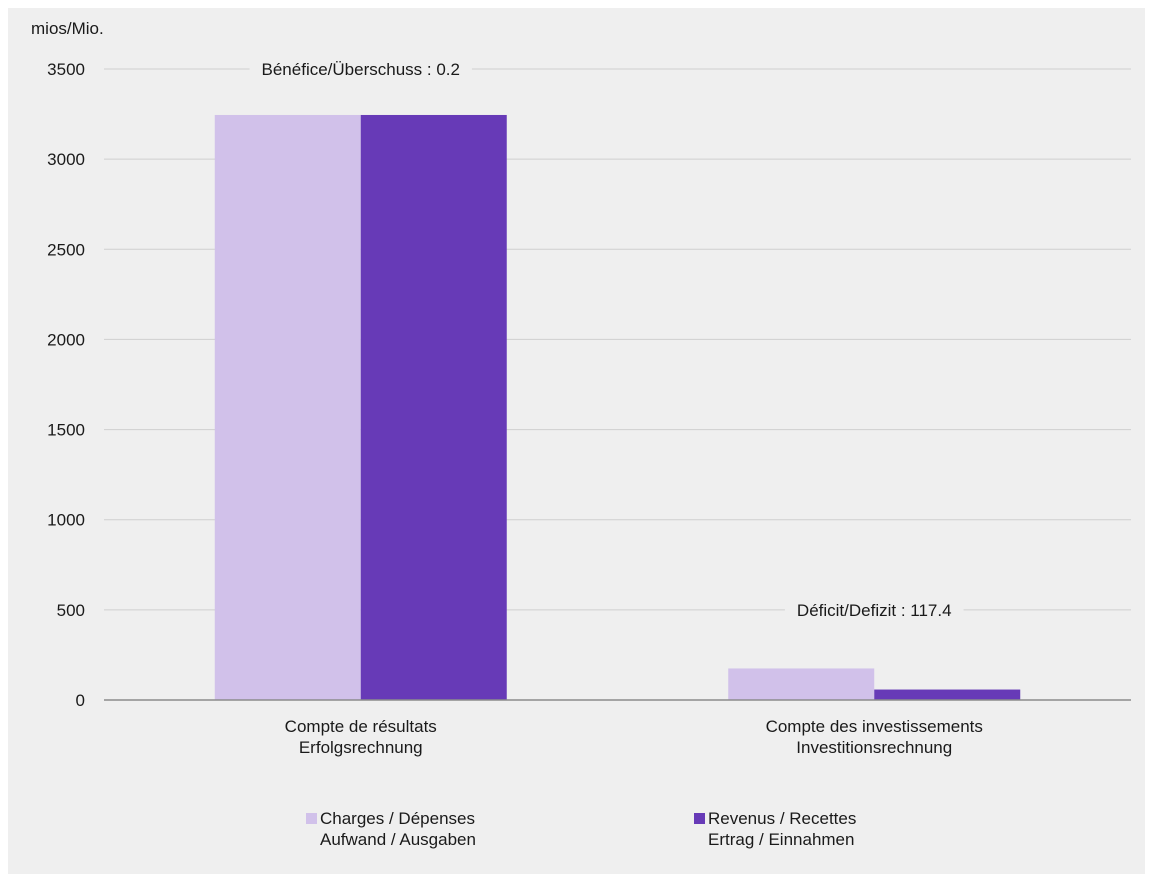  What do you see at coordinates (66, 249) in the screenshot?
I see `y-tick-label: 2500` at bounding box center [66, 249].